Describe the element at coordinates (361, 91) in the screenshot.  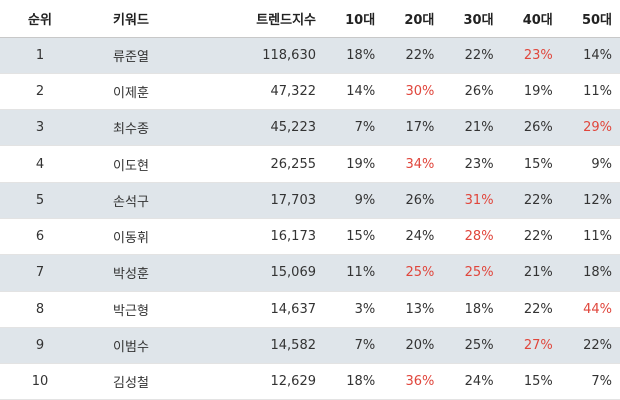
I see `age-10s-cell: 14%` at that location.